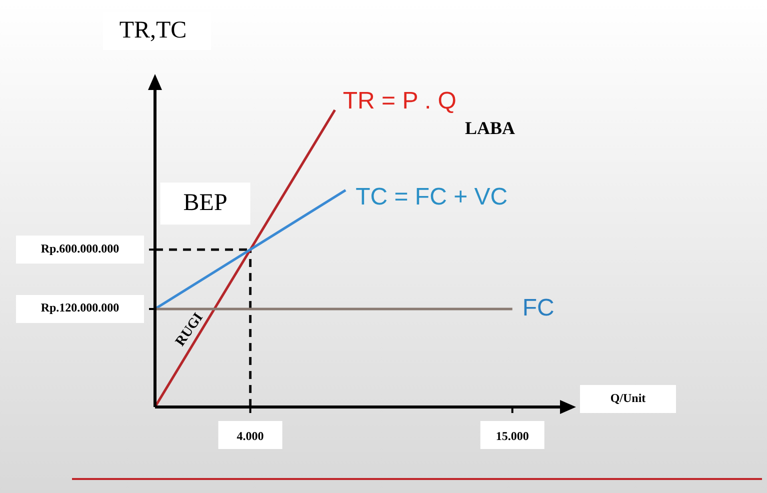  What do you see at coordinates (80, 248) in the screenshot?
I see `text: Rp.600.000.000` at bounding box center [80, 248].